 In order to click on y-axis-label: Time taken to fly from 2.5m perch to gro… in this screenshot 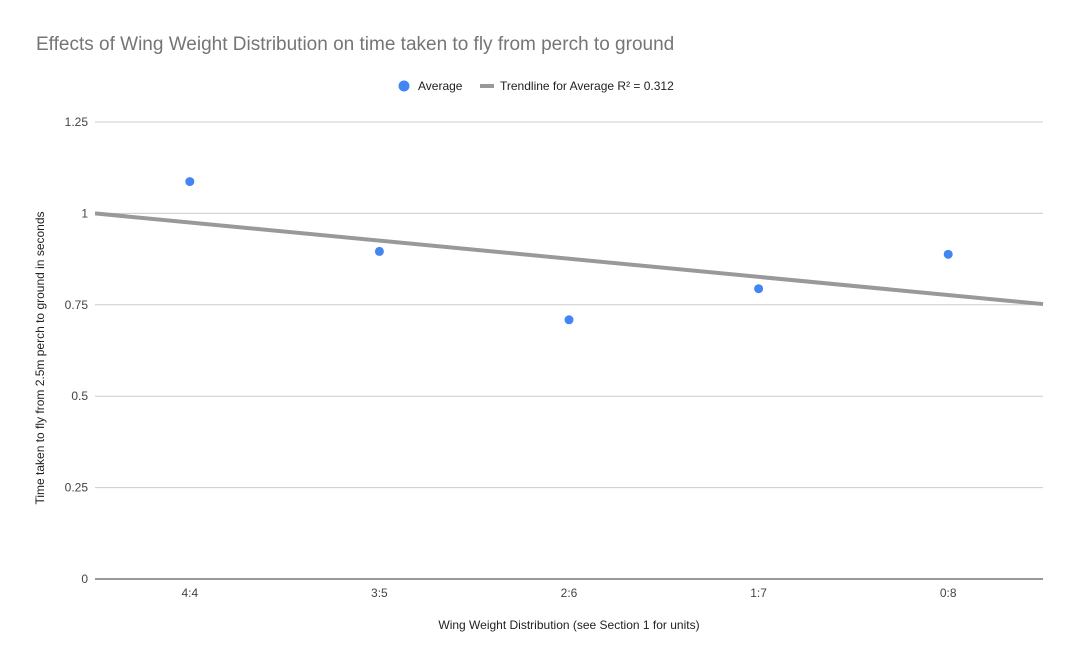, I will do `click(40, 357)`.